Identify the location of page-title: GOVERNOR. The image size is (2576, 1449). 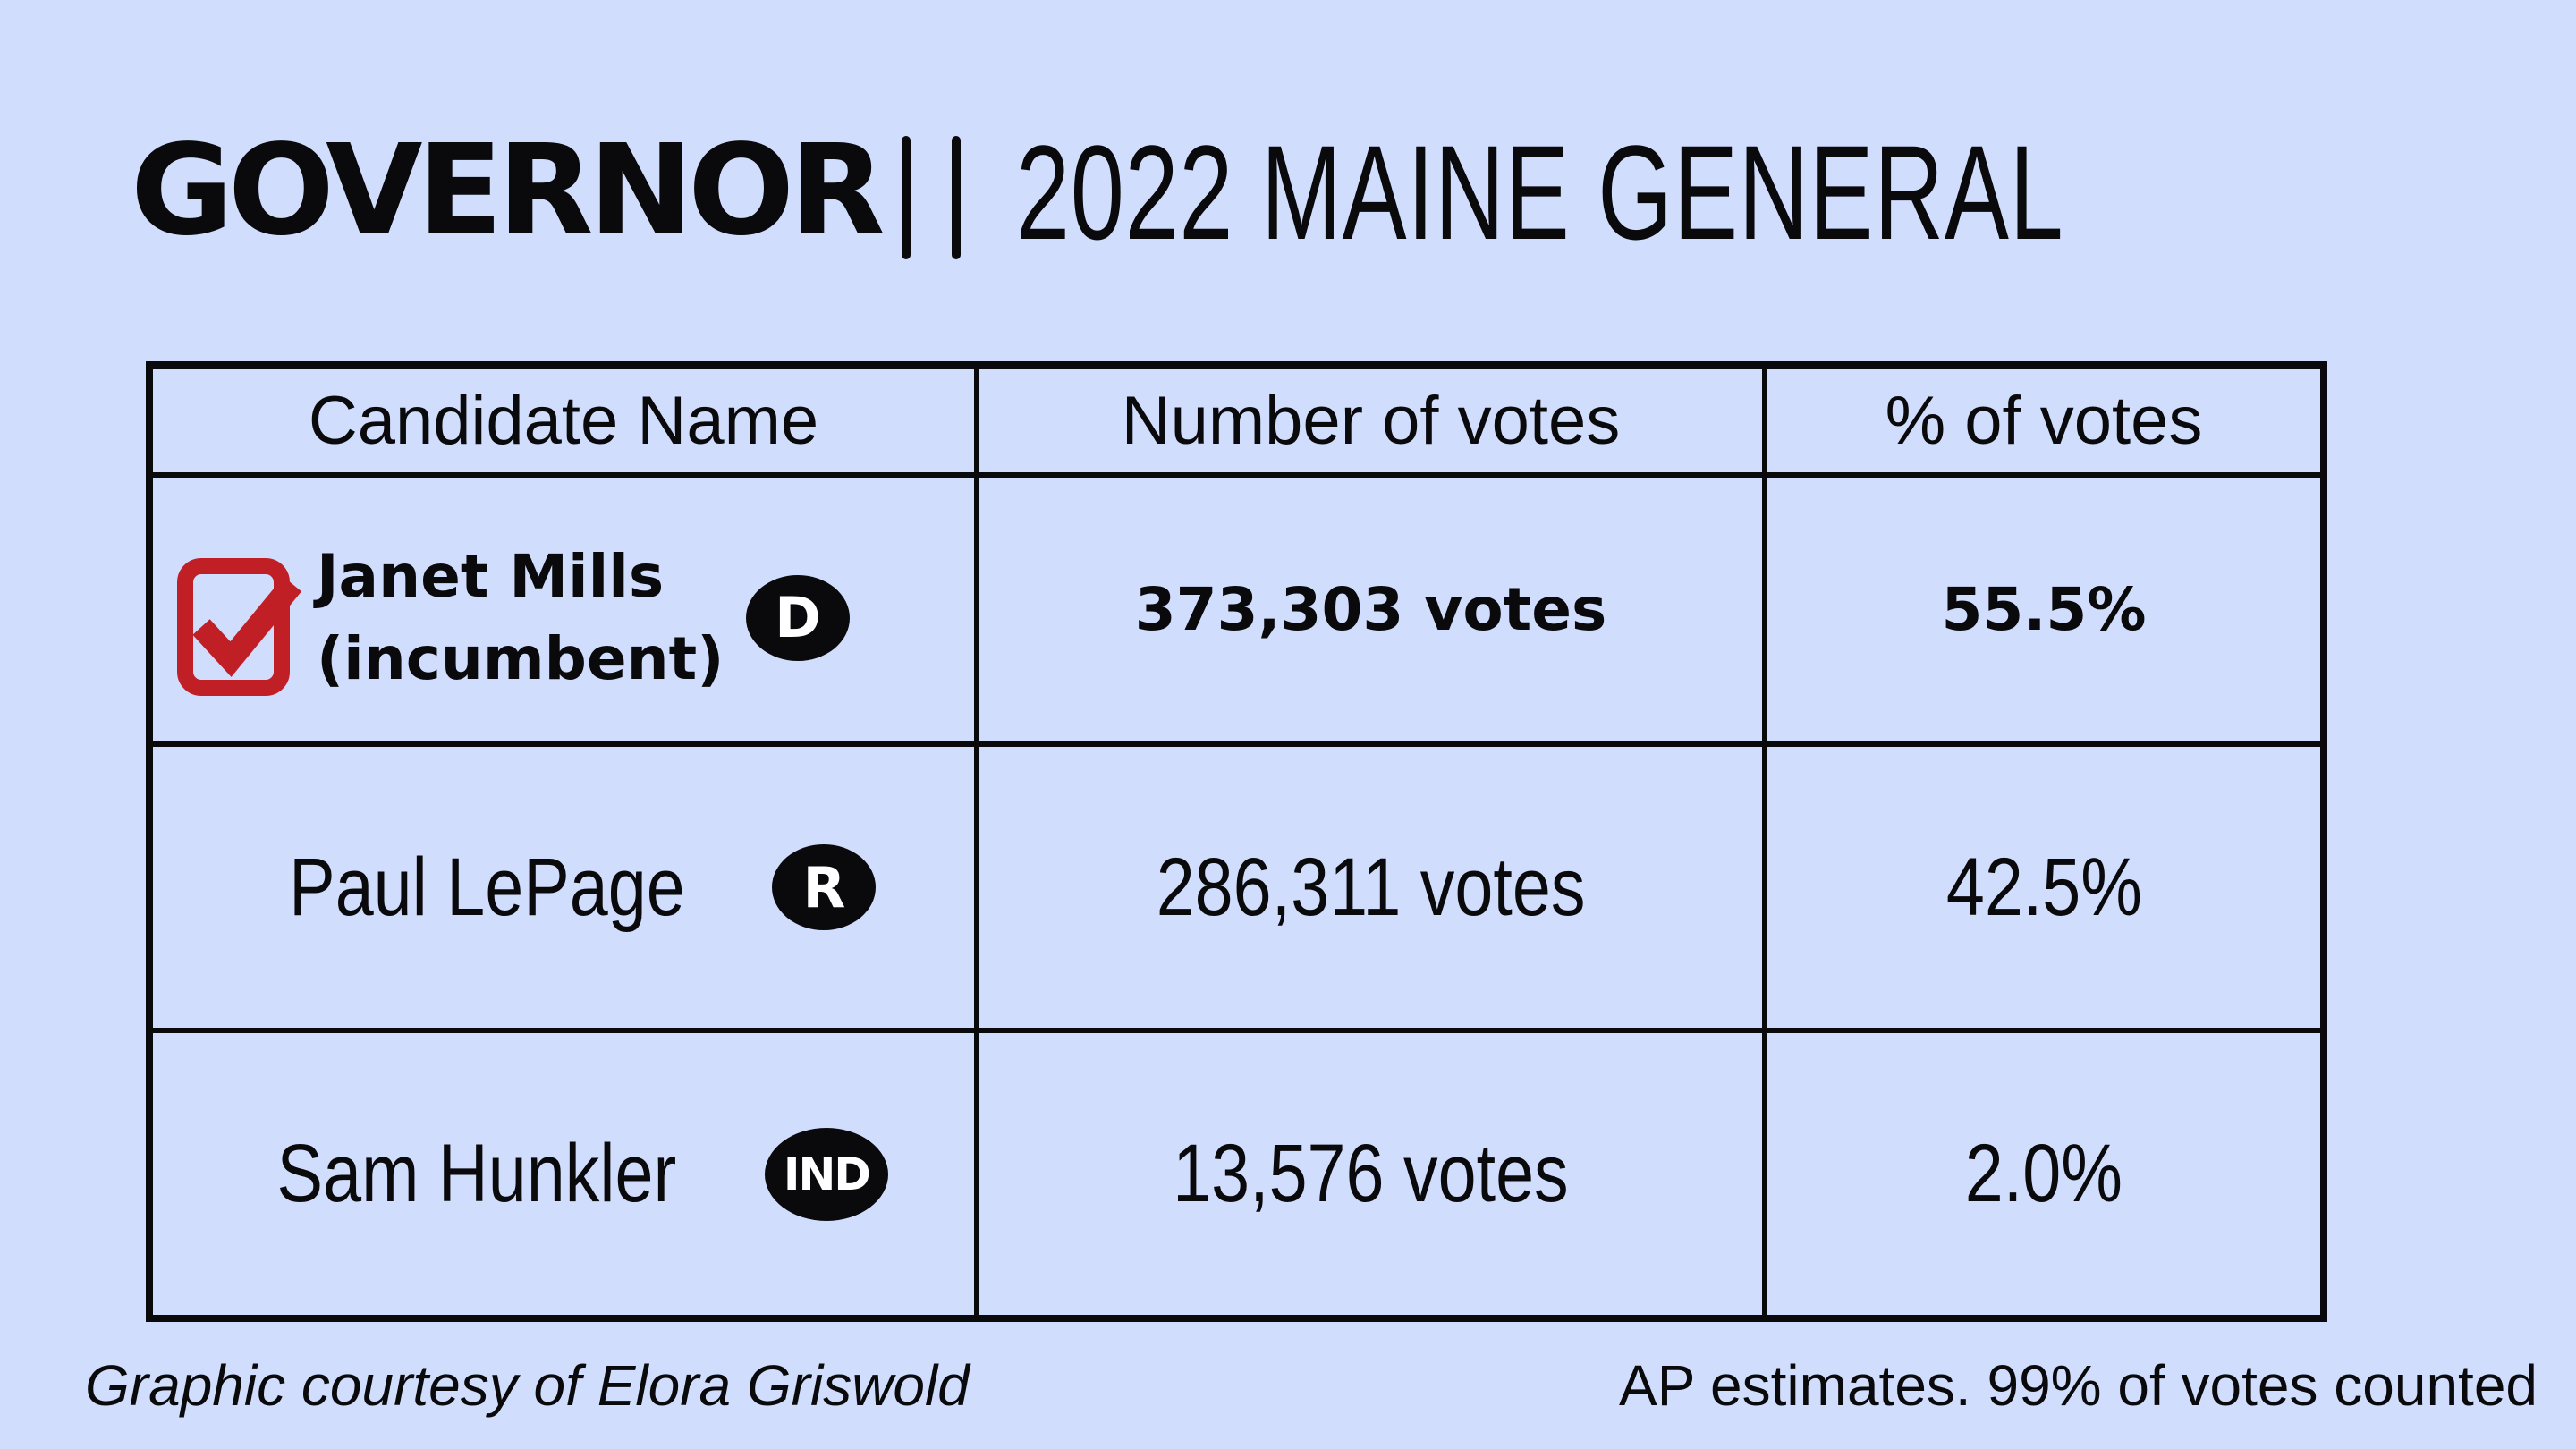
(508, 191).